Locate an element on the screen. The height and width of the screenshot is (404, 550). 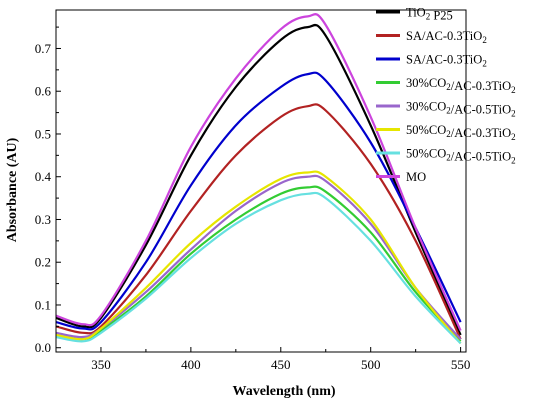
legend-label: TiO2 P25 is located at coordinates (429, 14).